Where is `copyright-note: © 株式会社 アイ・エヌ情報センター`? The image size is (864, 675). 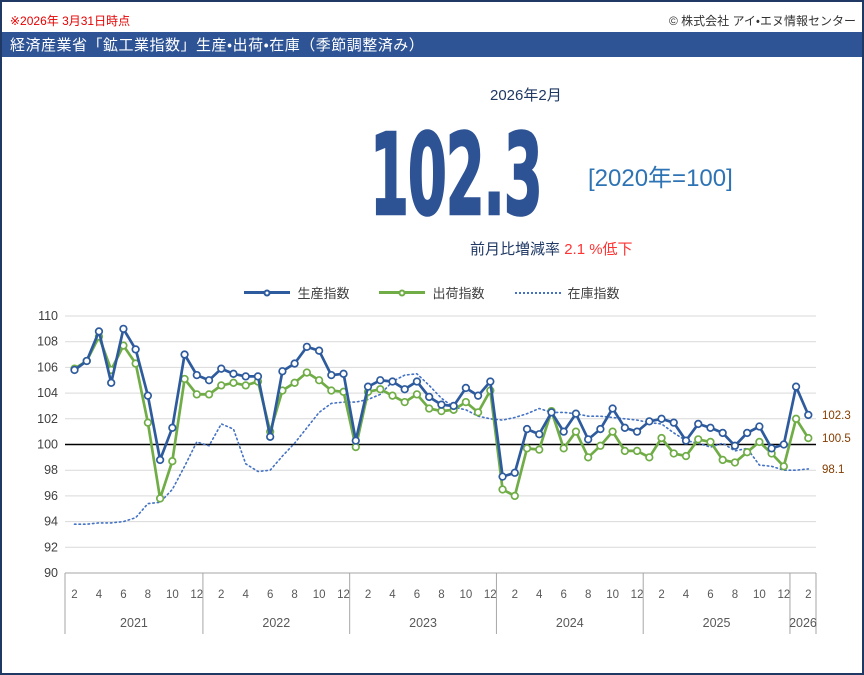 copyright-note: © 株式会社 アイ・エヌ情報センター is located at coordinates (762, 21).